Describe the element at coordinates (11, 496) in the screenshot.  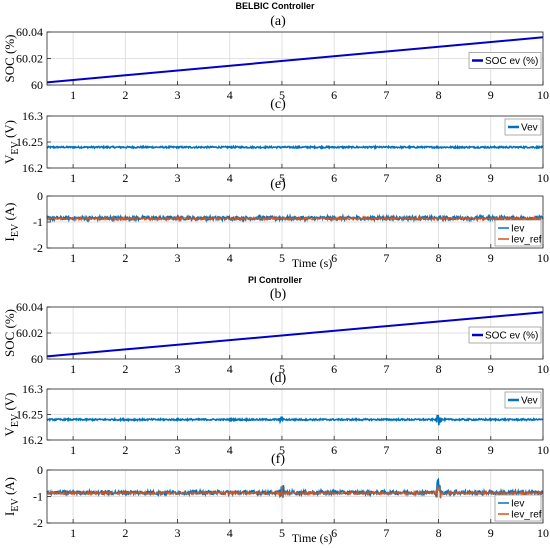
I see `y-axis-label: IEV (A)` at that location.